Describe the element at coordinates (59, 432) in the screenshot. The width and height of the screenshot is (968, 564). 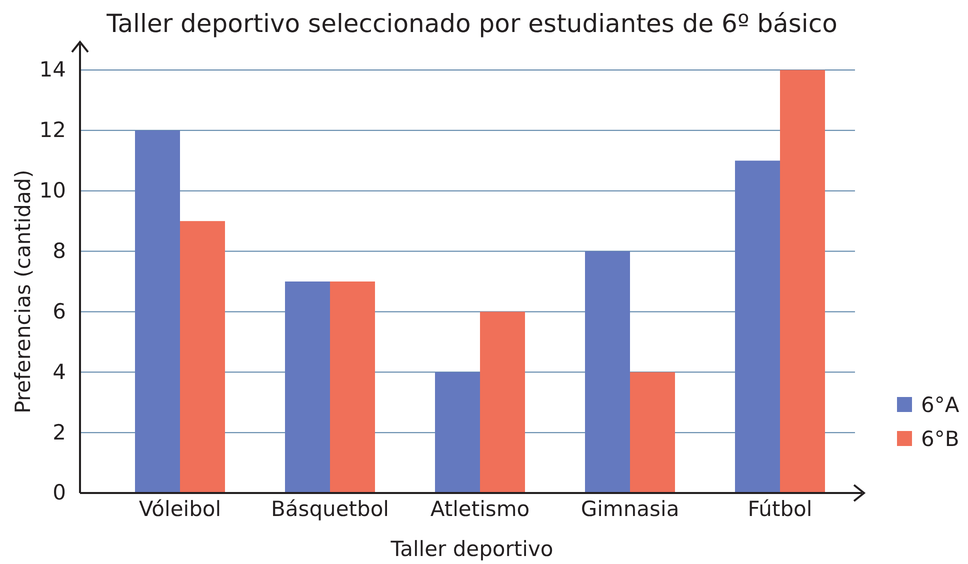
I see `y-tick-label: 2` at that location.